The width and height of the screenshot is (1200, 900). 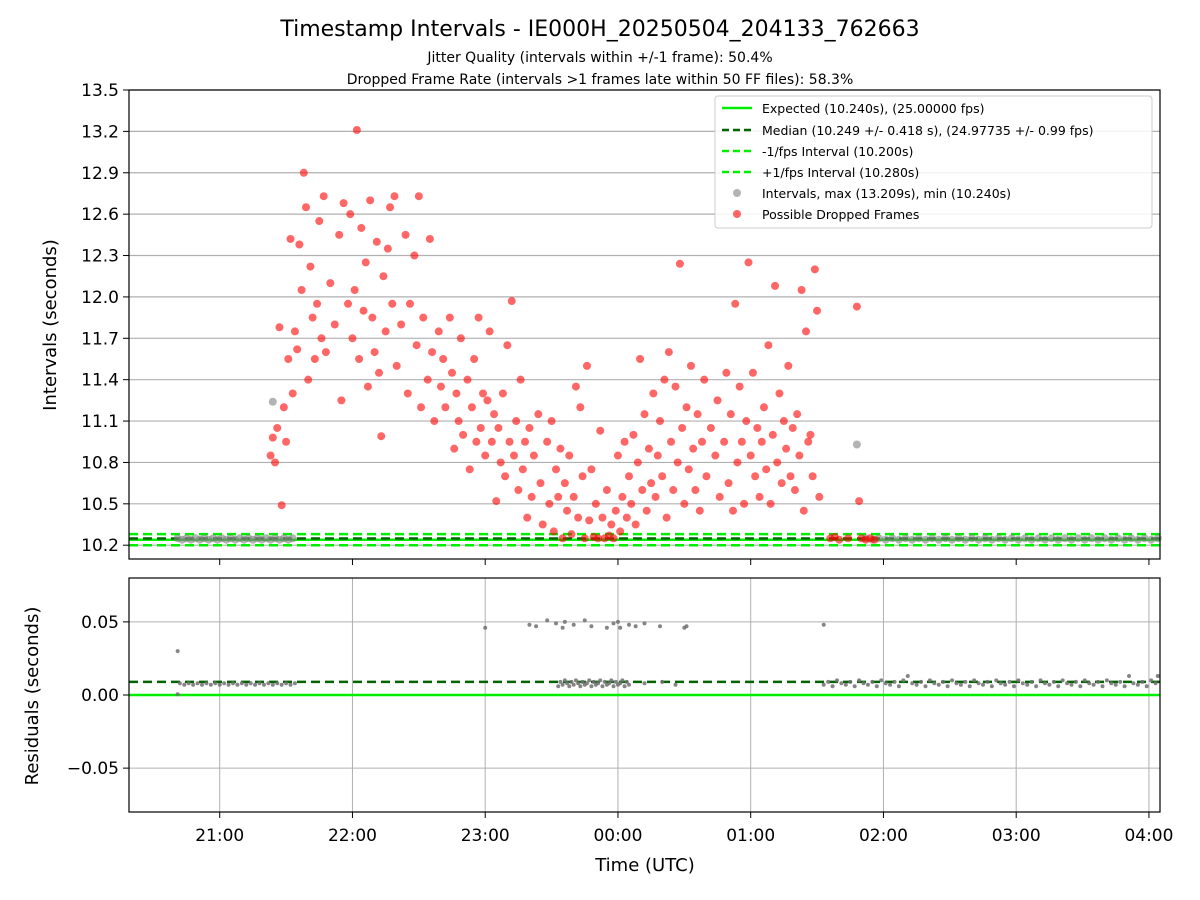 I want to click on top-plot-x-tick-marks, so click(x=684, y=562).